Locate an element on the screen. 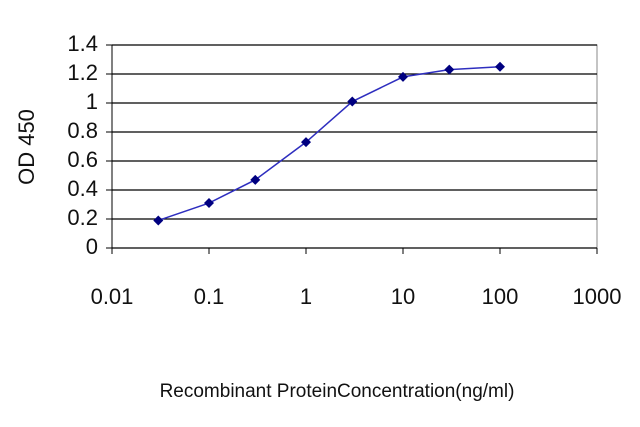 The height and width of the screenshot is (427, 640). y-tick-label: 1 is located at coordinates (92, 101).